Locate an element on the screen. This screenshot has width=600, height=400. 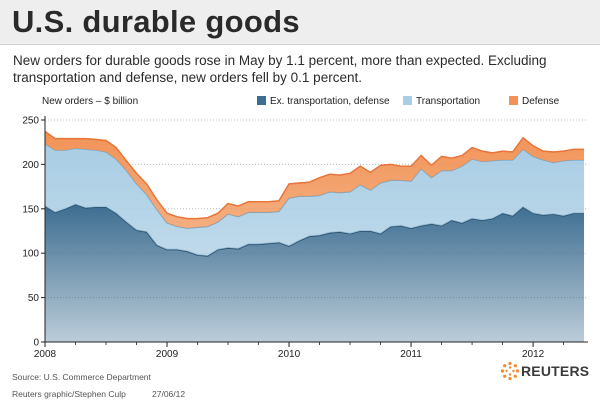
x-tick-label-2012: 2012 is located at coordinates (533, 354).